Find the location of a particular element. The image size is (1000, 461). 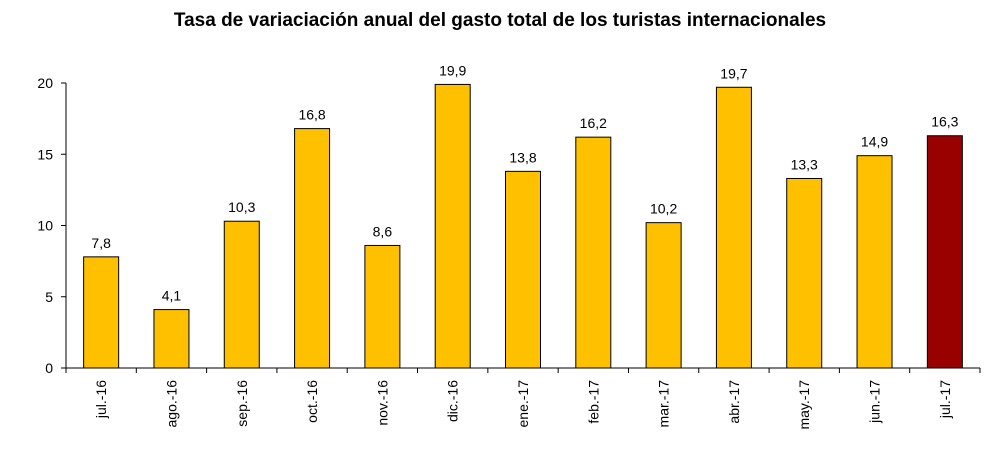

data-label: 19,7 is located at coordinates (733, 73).